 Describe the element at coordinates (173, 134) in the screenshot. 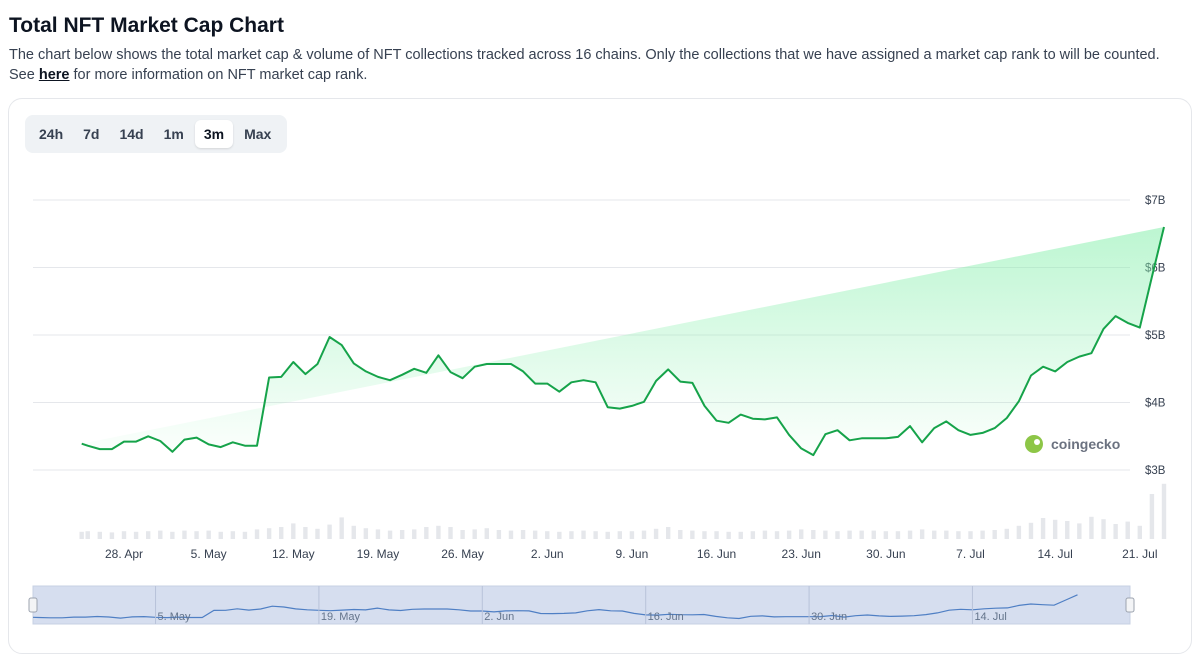

I see `tab-1m: 1m` at that location.